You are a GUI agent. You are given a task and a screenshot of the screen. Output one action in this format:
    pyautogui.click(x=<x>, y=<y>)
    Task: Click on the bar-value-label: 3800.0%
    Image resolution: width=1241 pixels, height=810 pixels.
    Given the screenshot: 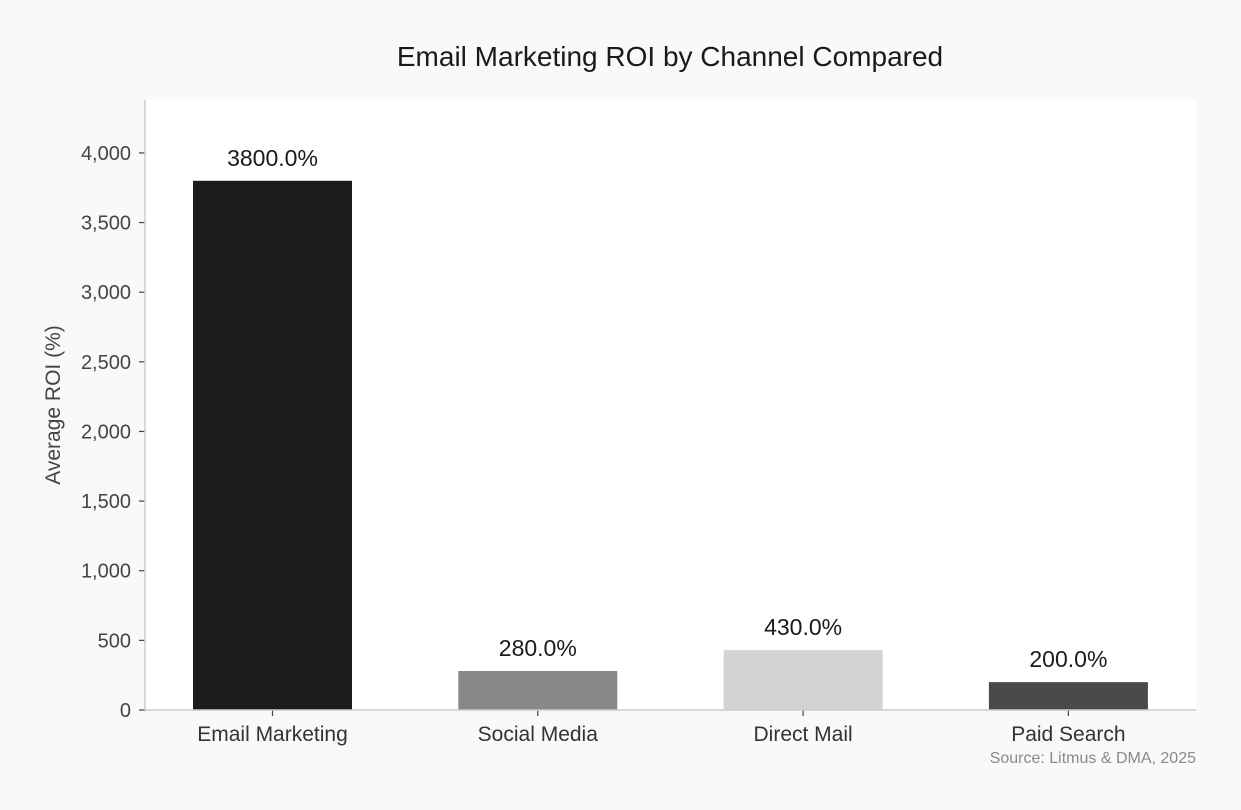 What is the action you would take?
    pyautogui.click(x=272, y=158)
    